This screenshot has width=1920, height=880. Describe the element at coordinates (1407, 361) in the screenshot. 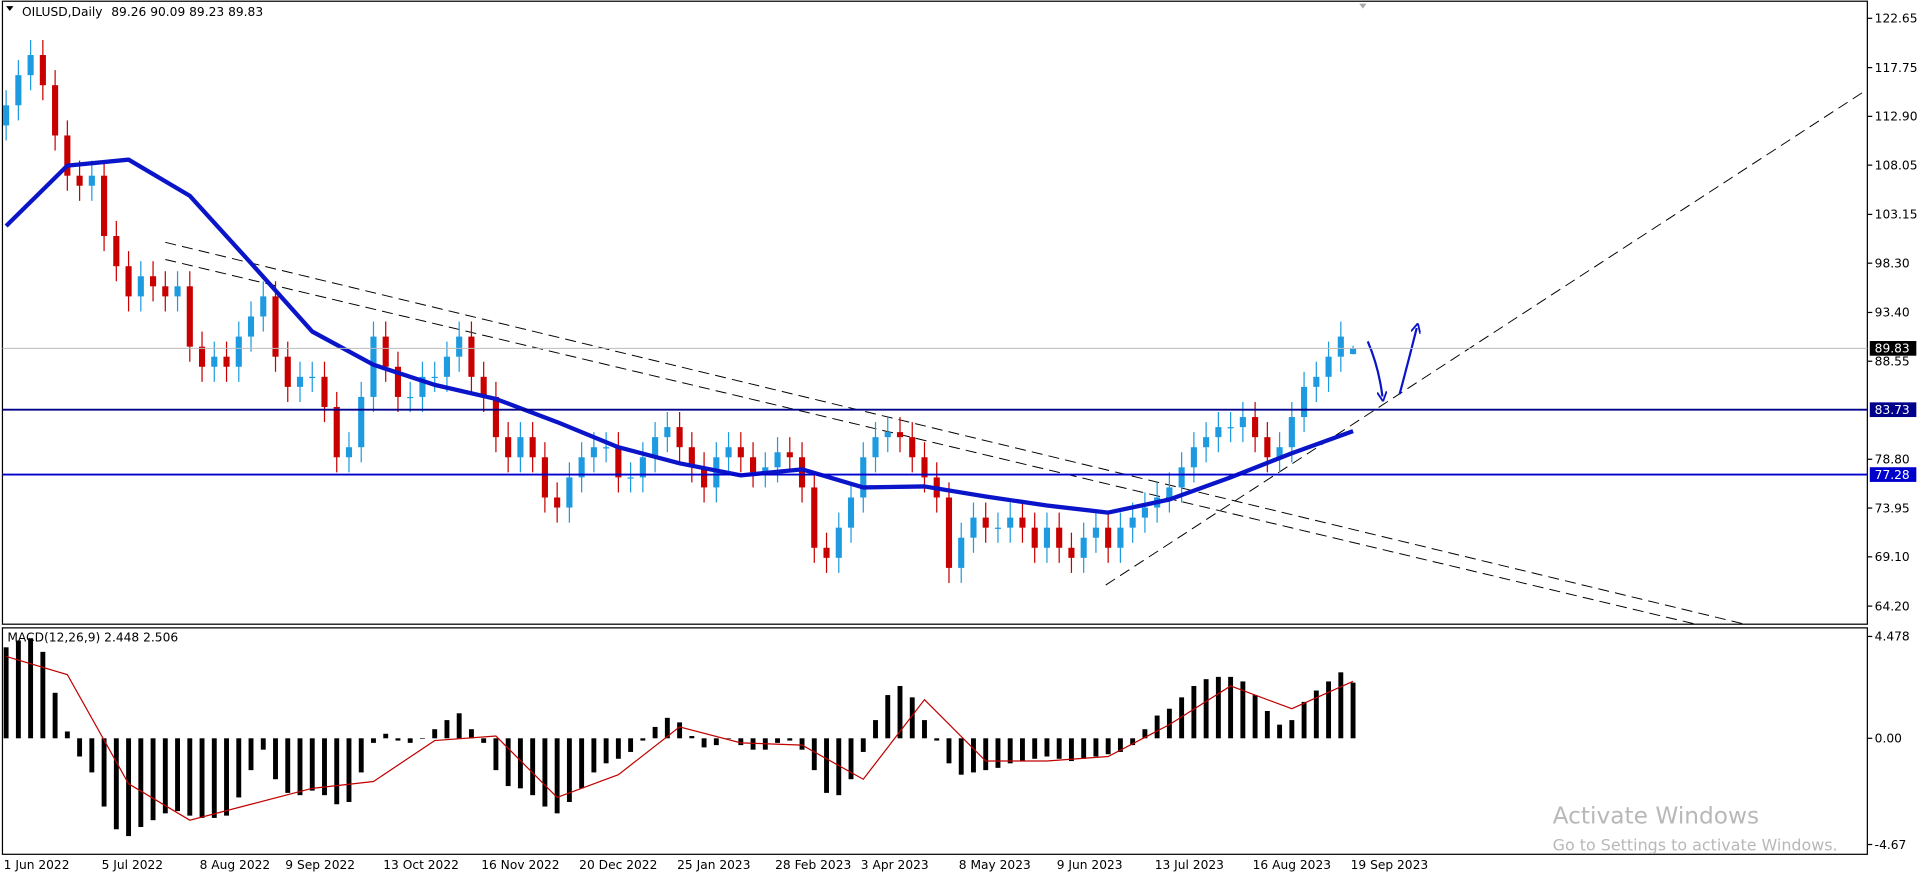

I see `arrow` at that location.